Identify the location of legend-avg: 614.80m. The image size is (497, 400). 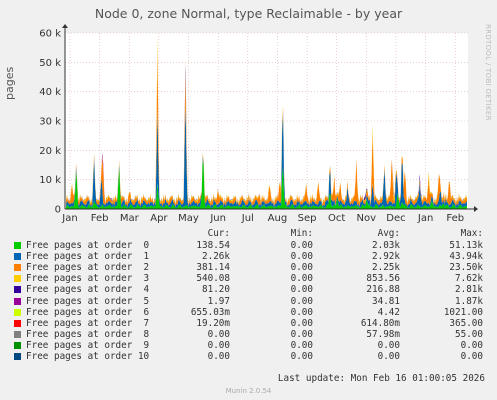
(380, 323).